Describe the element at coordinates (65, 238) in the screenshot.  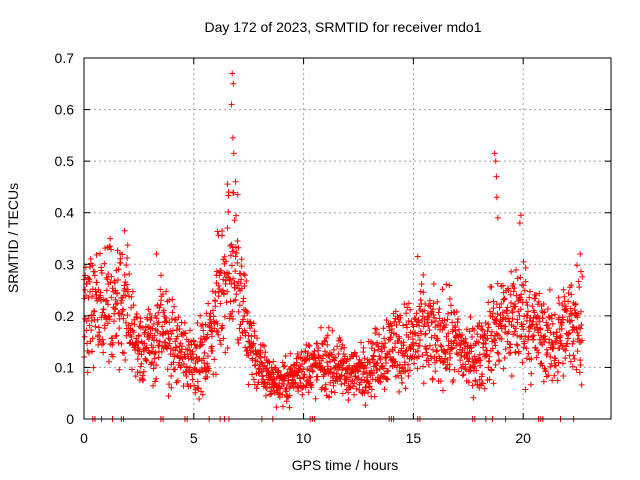
I see `y-tick-labels: 0 0.1 0.2 0.3 0.4 0.5 0.6 0.7` at that location.